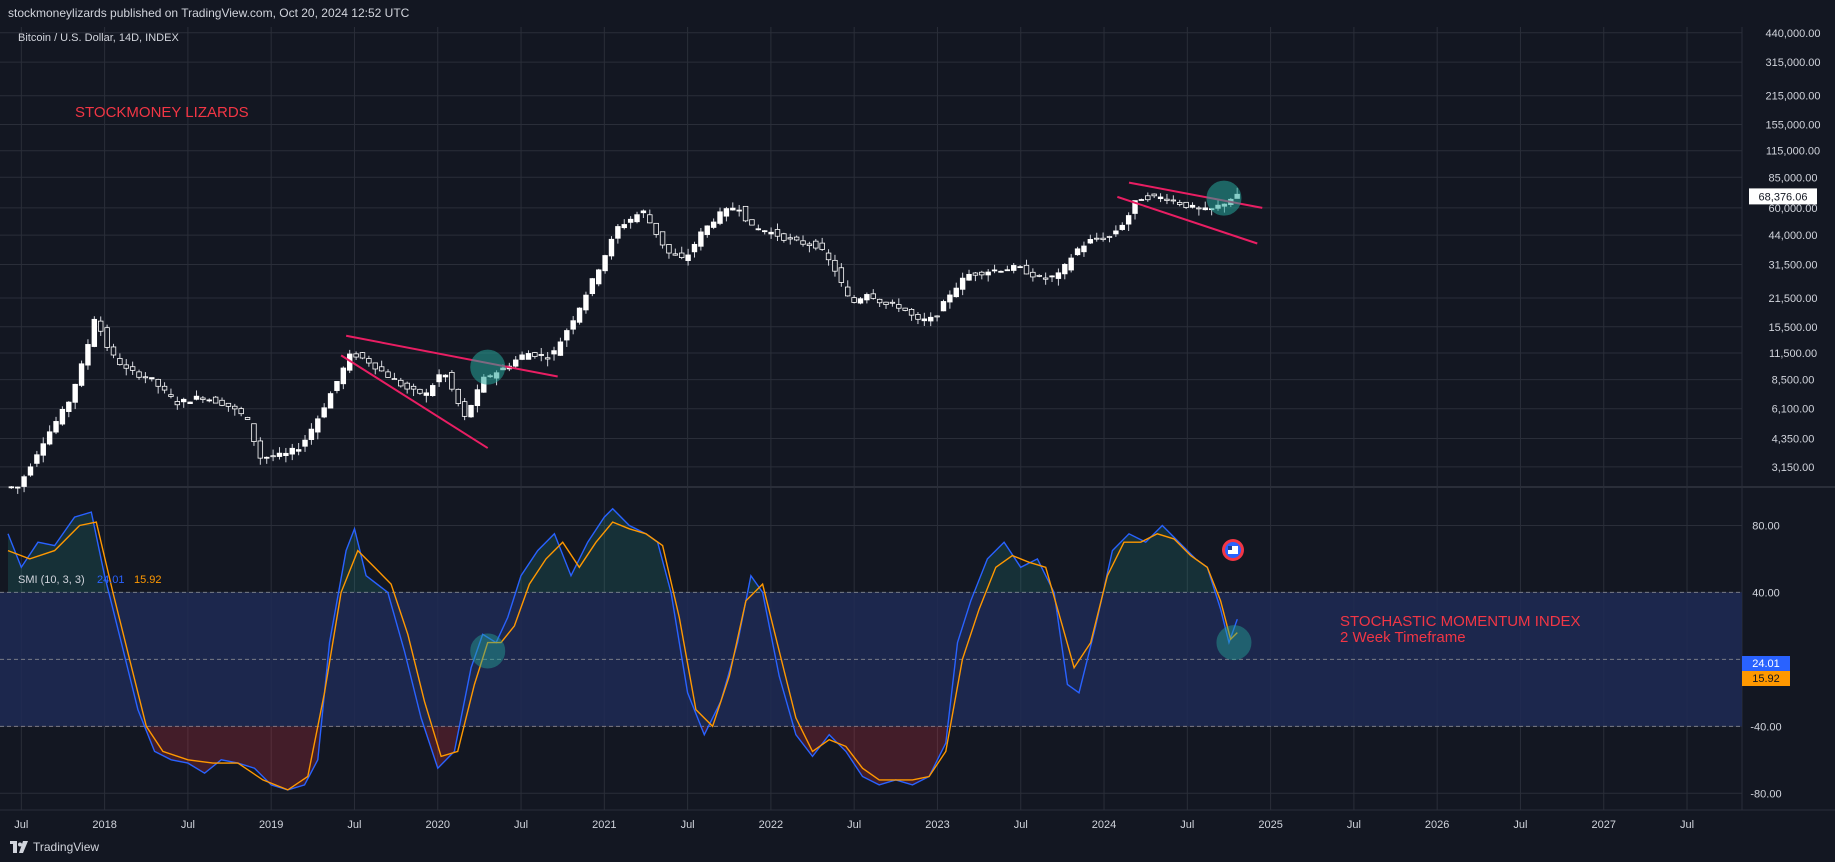 Image resolution: width=1835 pixels, height=862 pixels. Describe the element at coordinates (66, 847) in the screenshot. I see `footer-brand: TradingView` at that location.